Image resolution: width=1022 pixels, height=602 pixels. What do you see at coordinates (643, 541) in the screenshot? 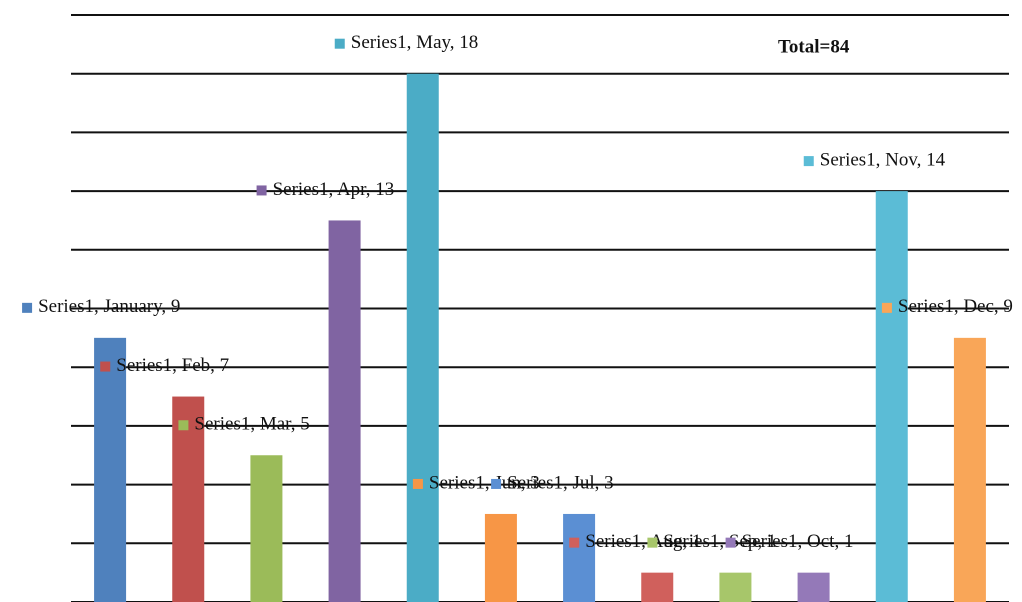
I see `data-label: Series1, Aug, 1` at bounding box center [643, 541].